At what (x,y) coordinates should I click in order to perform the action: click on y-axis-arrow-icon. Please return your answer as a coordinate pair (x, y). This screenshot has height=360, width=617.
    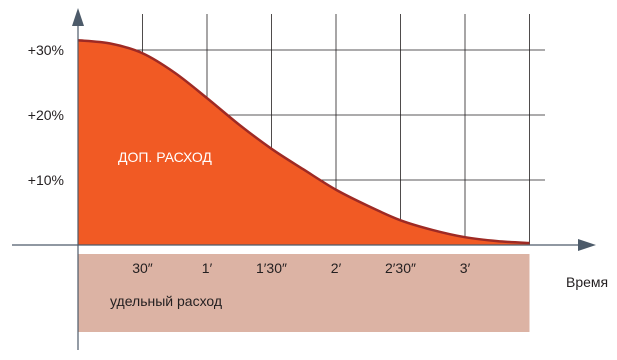
    Looking at the image, I should click on (78, 17).